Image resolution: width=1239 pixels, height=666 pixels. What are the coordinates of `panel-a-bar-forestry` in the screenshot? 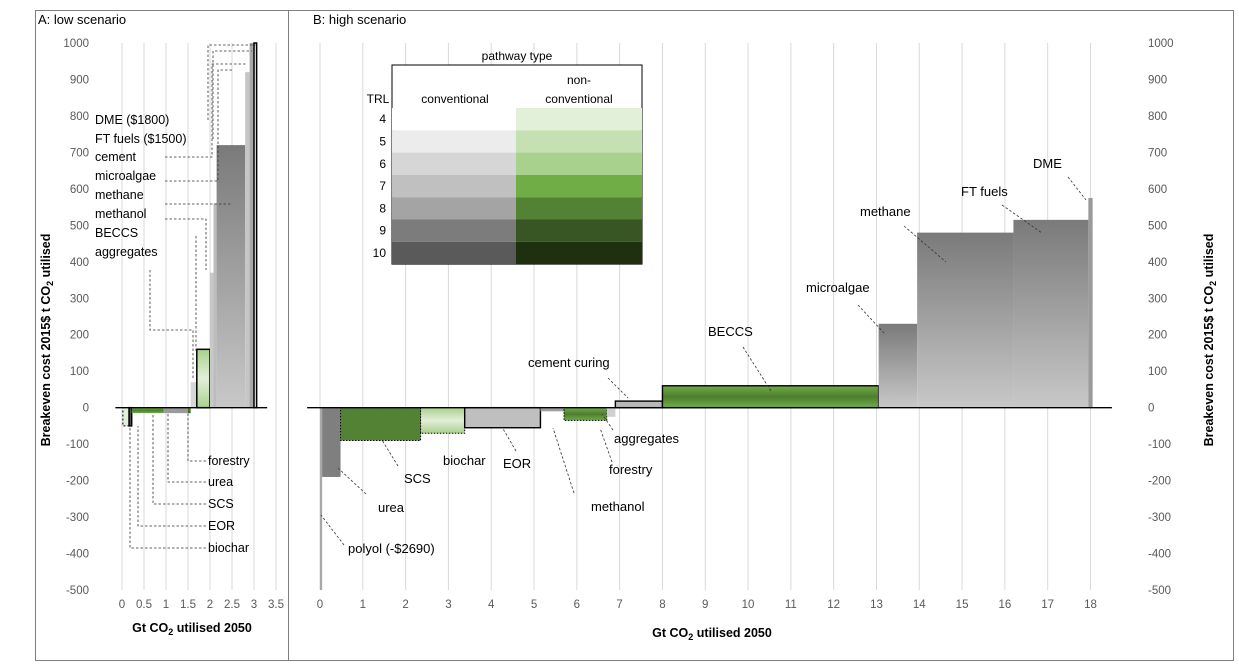 It's located at (189, 410).